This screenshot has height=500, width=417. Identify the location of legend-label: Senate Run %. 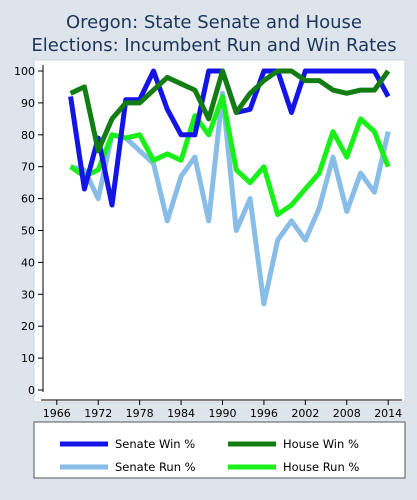
(155, 467).